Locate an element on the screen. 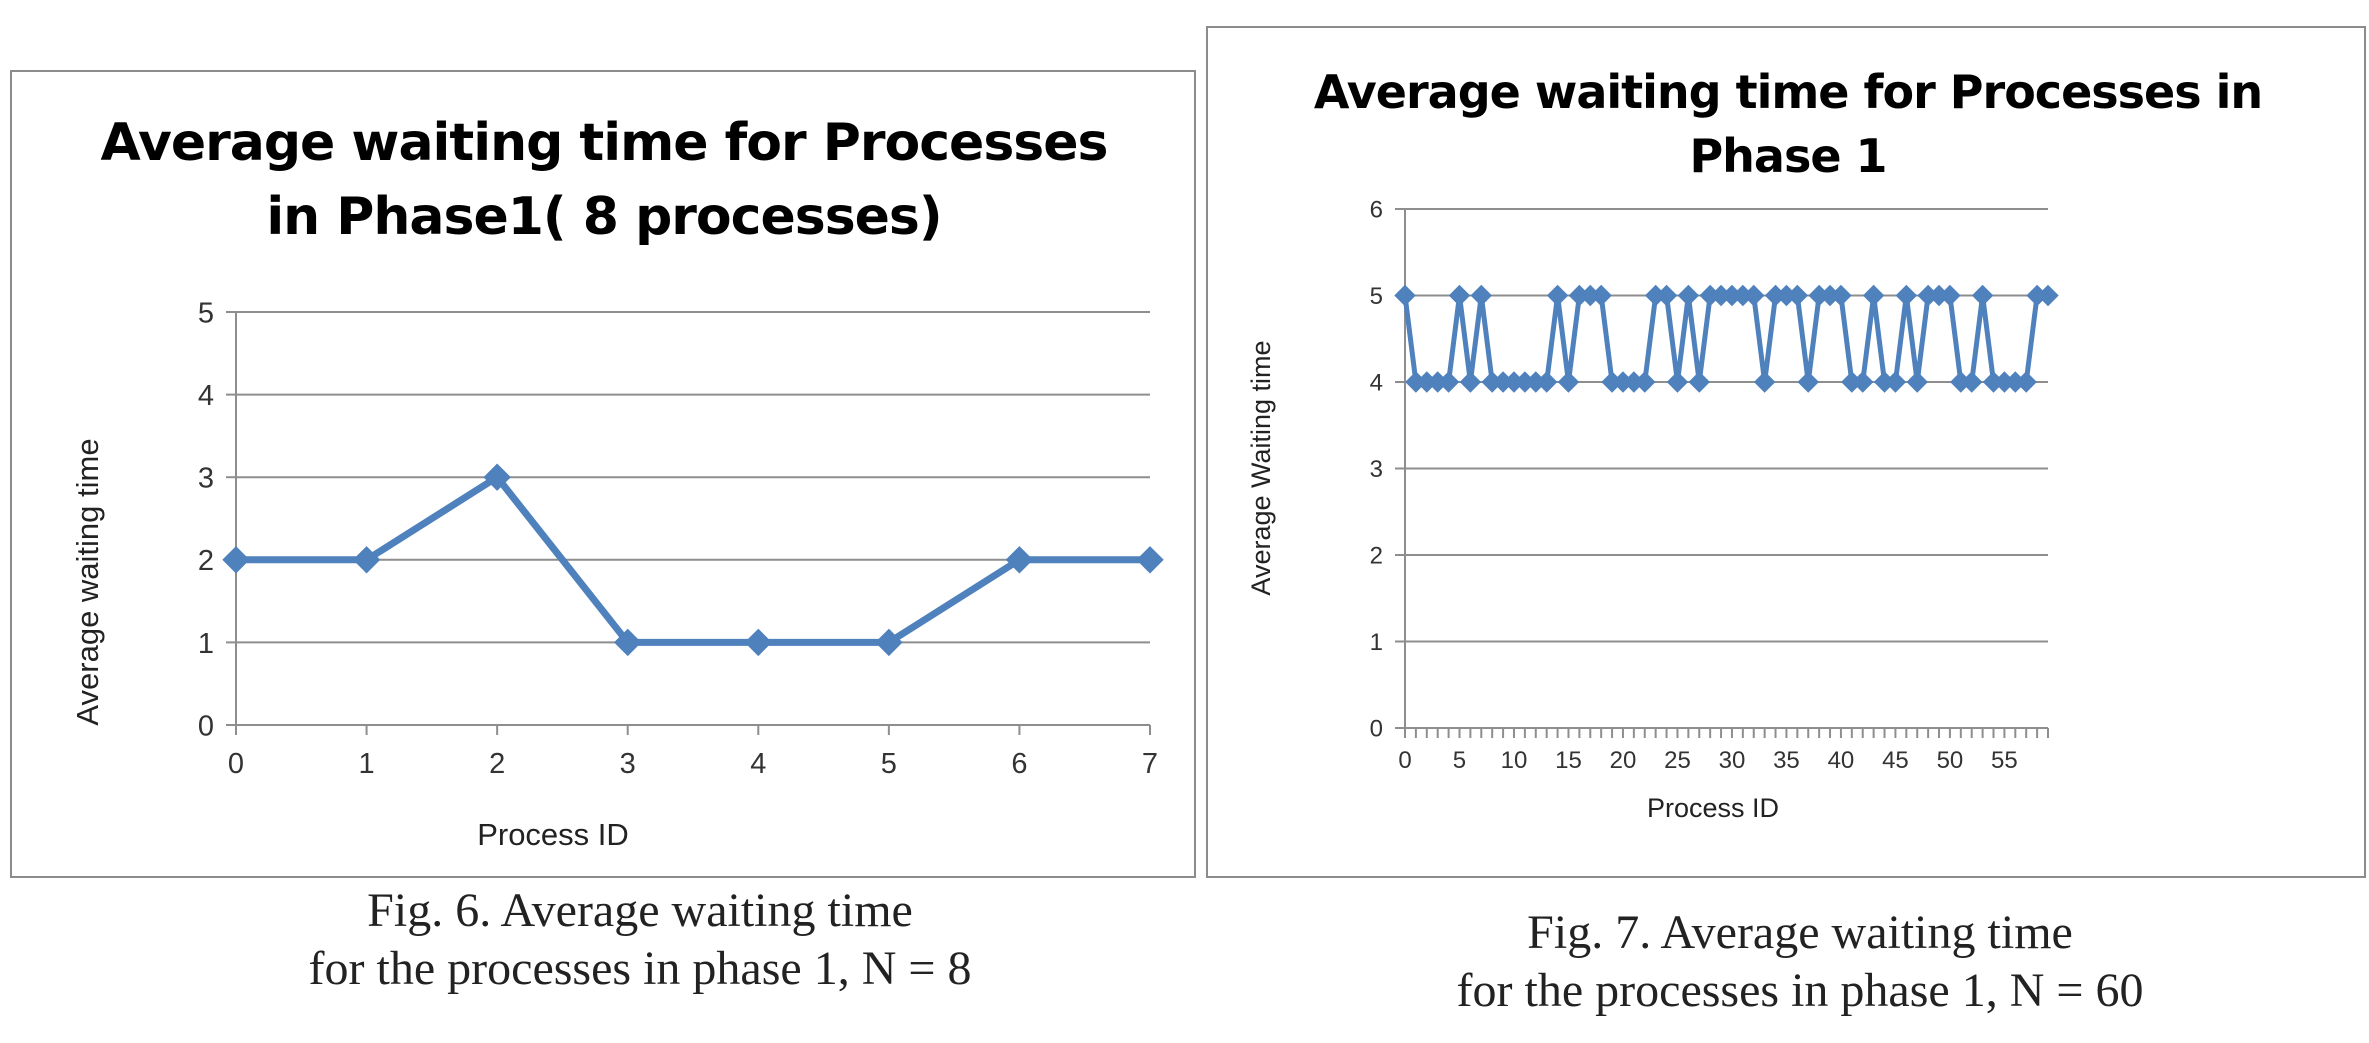  chart-title-line: Average waiting time for Processes is located at coordinates (604, 143).